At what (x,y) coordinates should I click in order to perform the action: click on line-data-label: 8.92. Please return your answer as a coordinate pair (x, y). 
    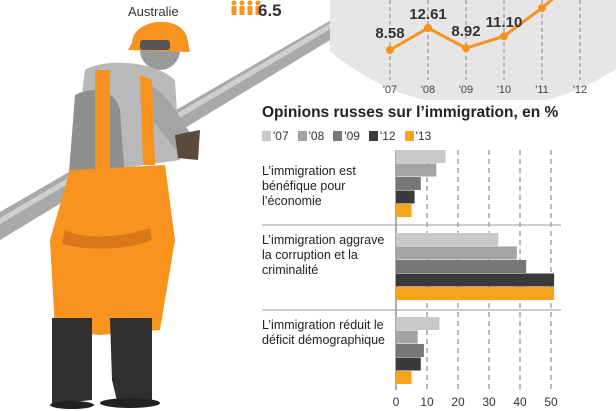
    Looking at the image, I should click on (465, 31).